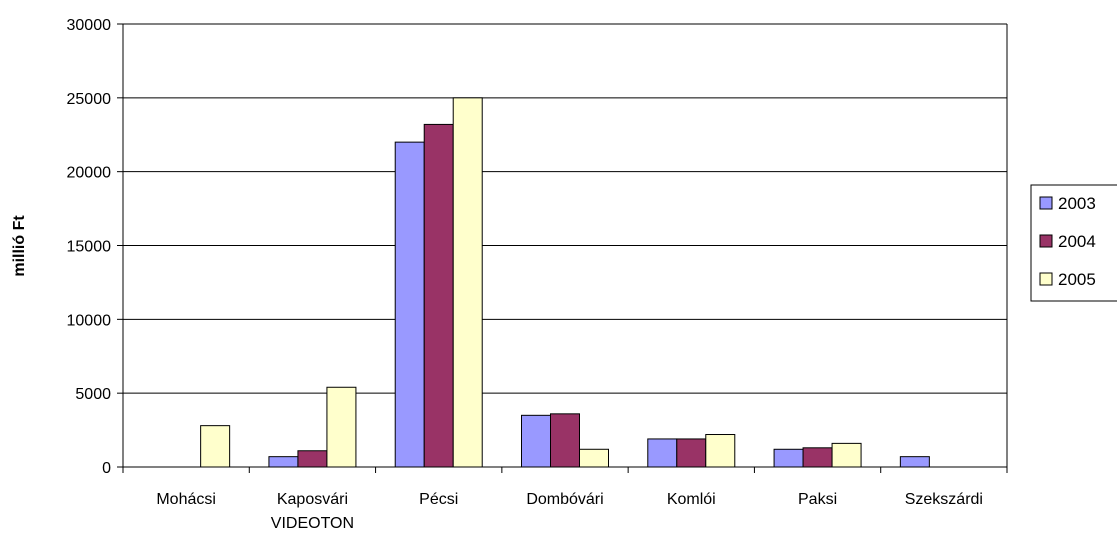 The image size is (1117, 543). What do you see at coordinates (564, 499) in the screenshot?
I see `x-tick-label: Dombóvári` at bounding box center [564, 499].